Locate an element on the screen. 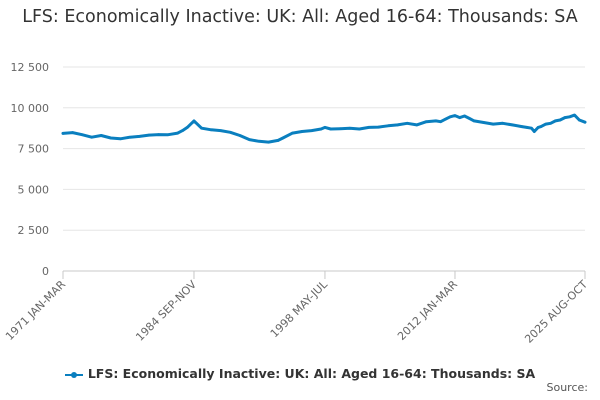  series-line is located at coordinates (324, 128).